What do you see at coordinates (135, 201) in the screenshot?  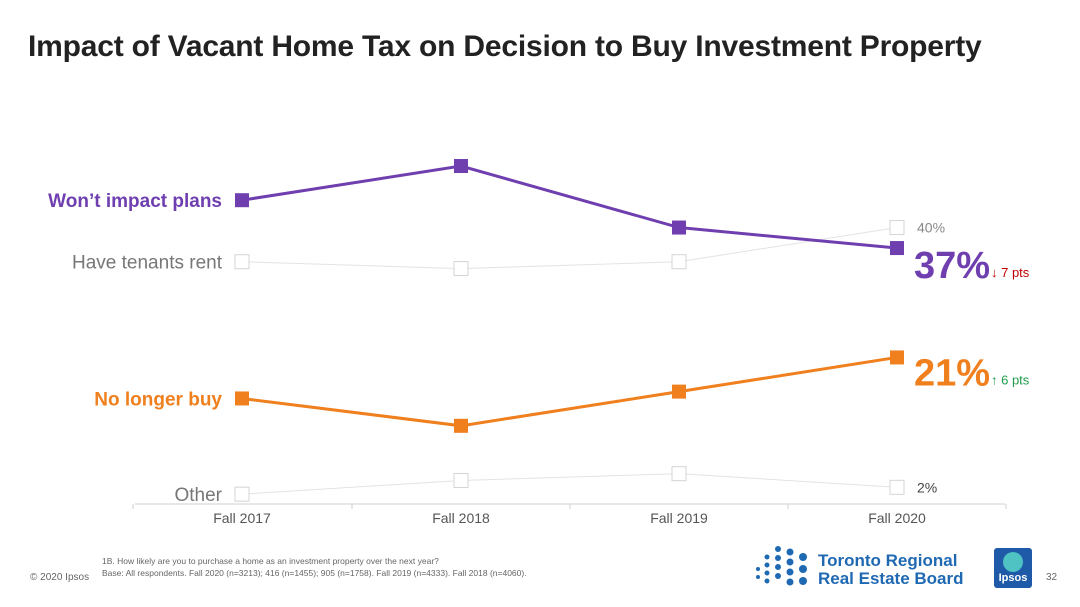 I see `won-t-impact-plans-series-label: Won’t impact plans` at bounding box center [135, 201].